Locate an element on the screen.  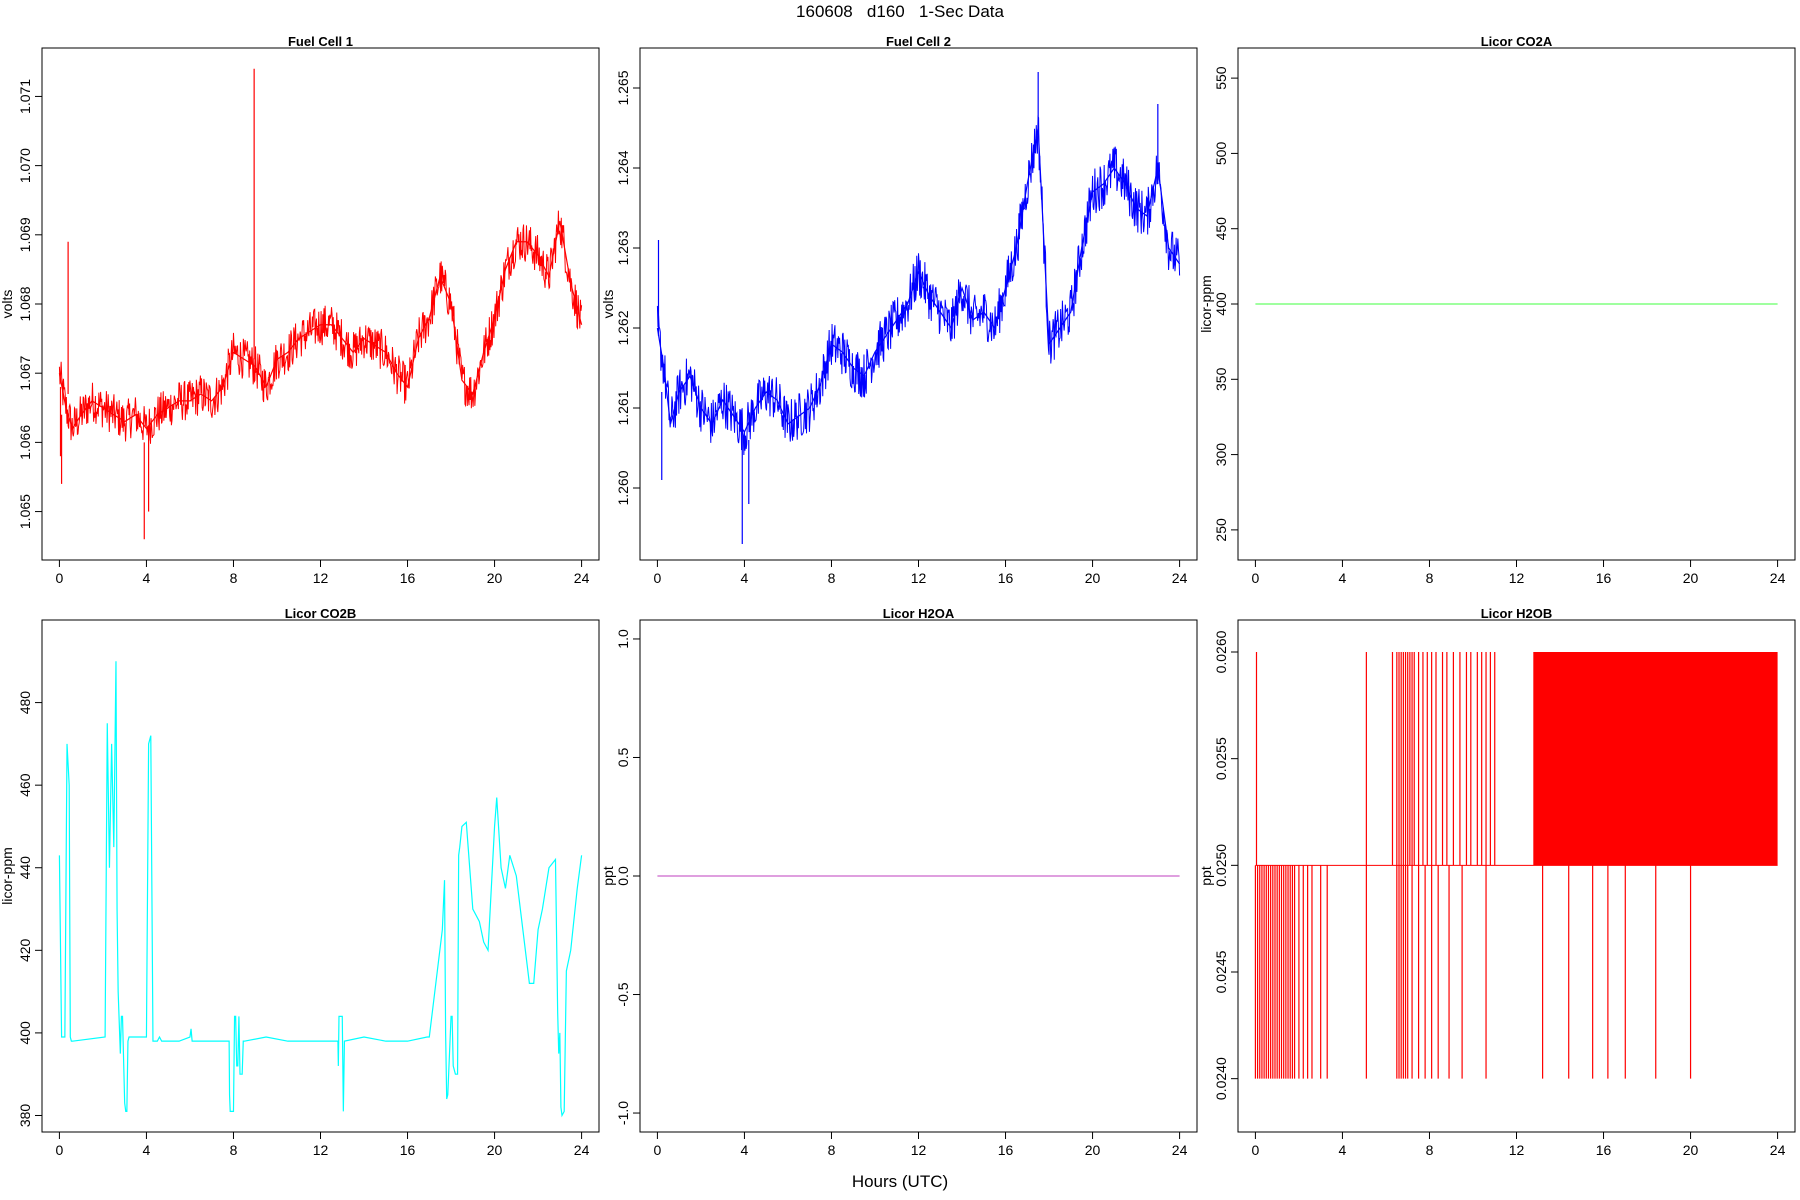
panel-title: Licor CO2B is located at coordinates (321, 613).